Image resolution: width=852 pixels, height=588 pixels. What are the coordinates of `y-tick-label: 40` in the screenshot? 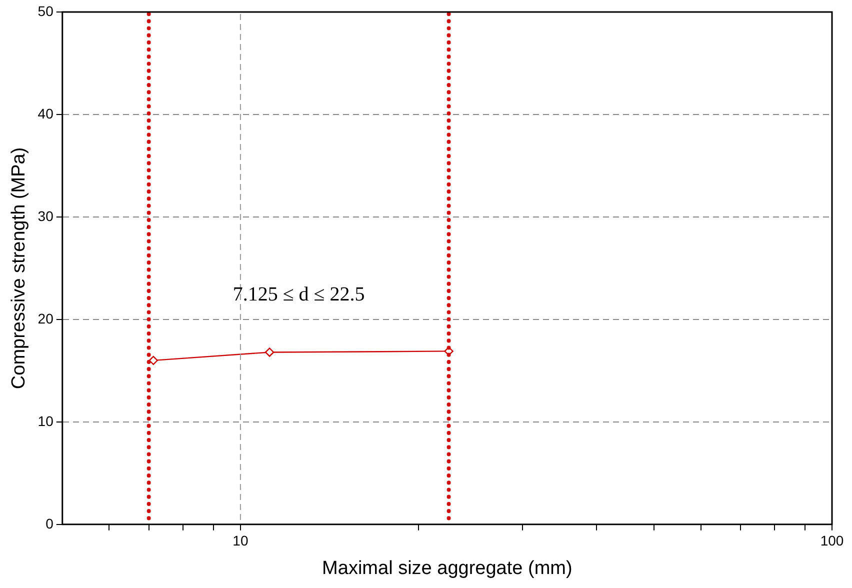 It's located at (46, 113).